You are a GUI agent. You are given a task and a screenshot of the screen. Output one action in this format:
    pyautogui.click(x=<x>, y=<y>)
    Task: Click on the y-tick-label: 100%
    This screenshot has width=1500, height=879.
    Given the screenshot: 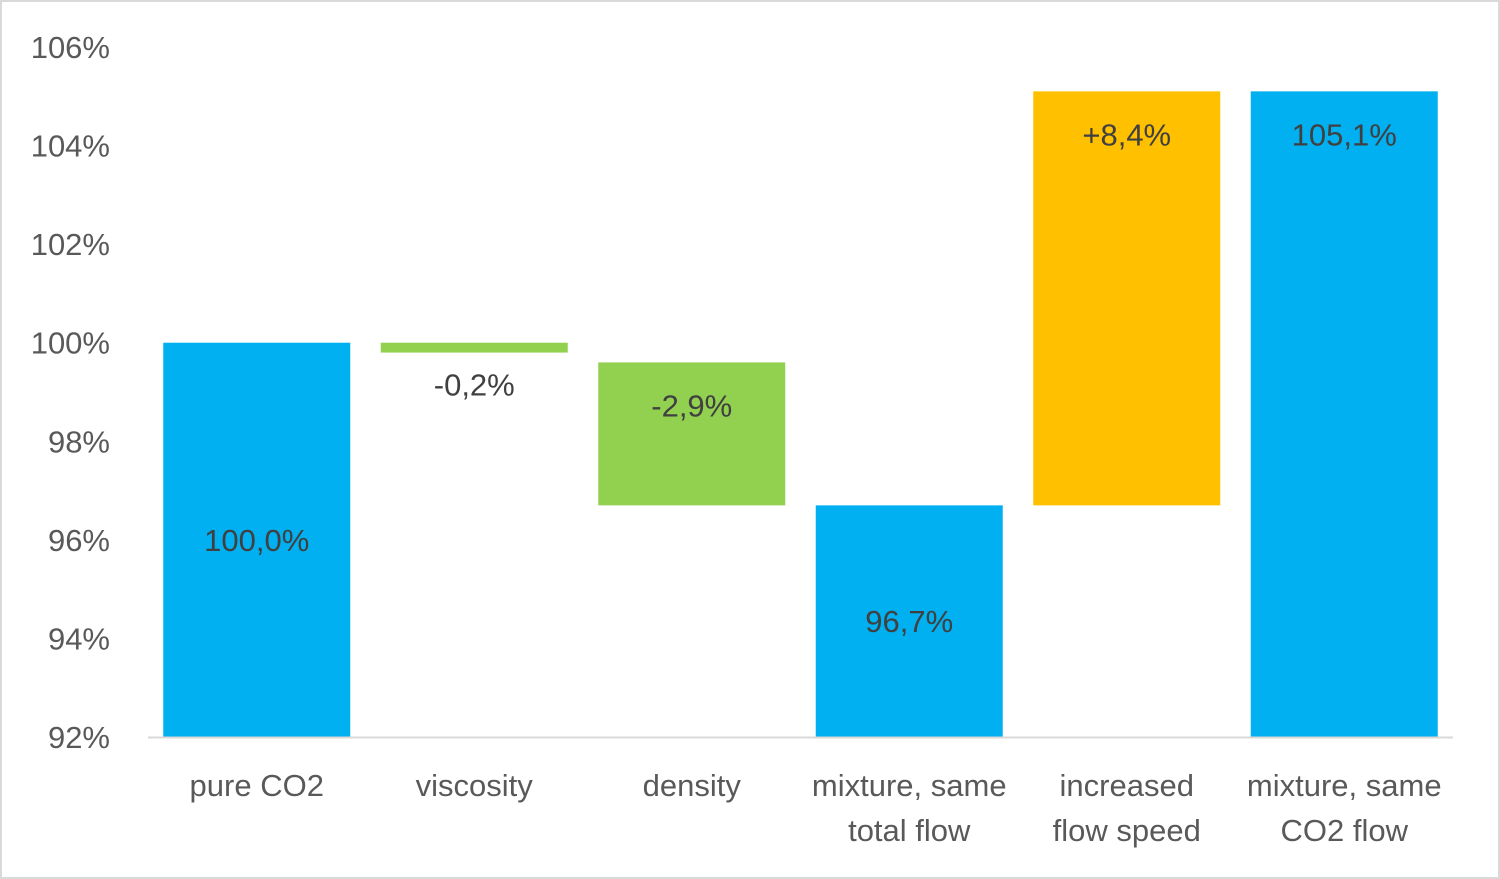 What is the action you would take?
    pyautogui.click(x=70, y=343)
    